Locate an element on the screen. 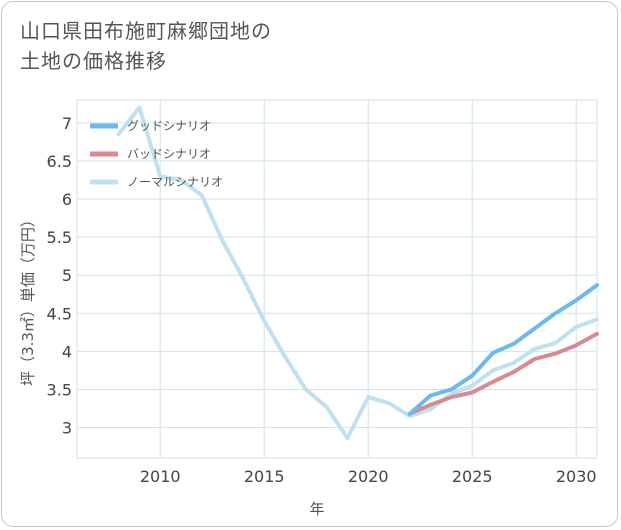  y-tick-label: 4 is located at coordinates (67, 351).